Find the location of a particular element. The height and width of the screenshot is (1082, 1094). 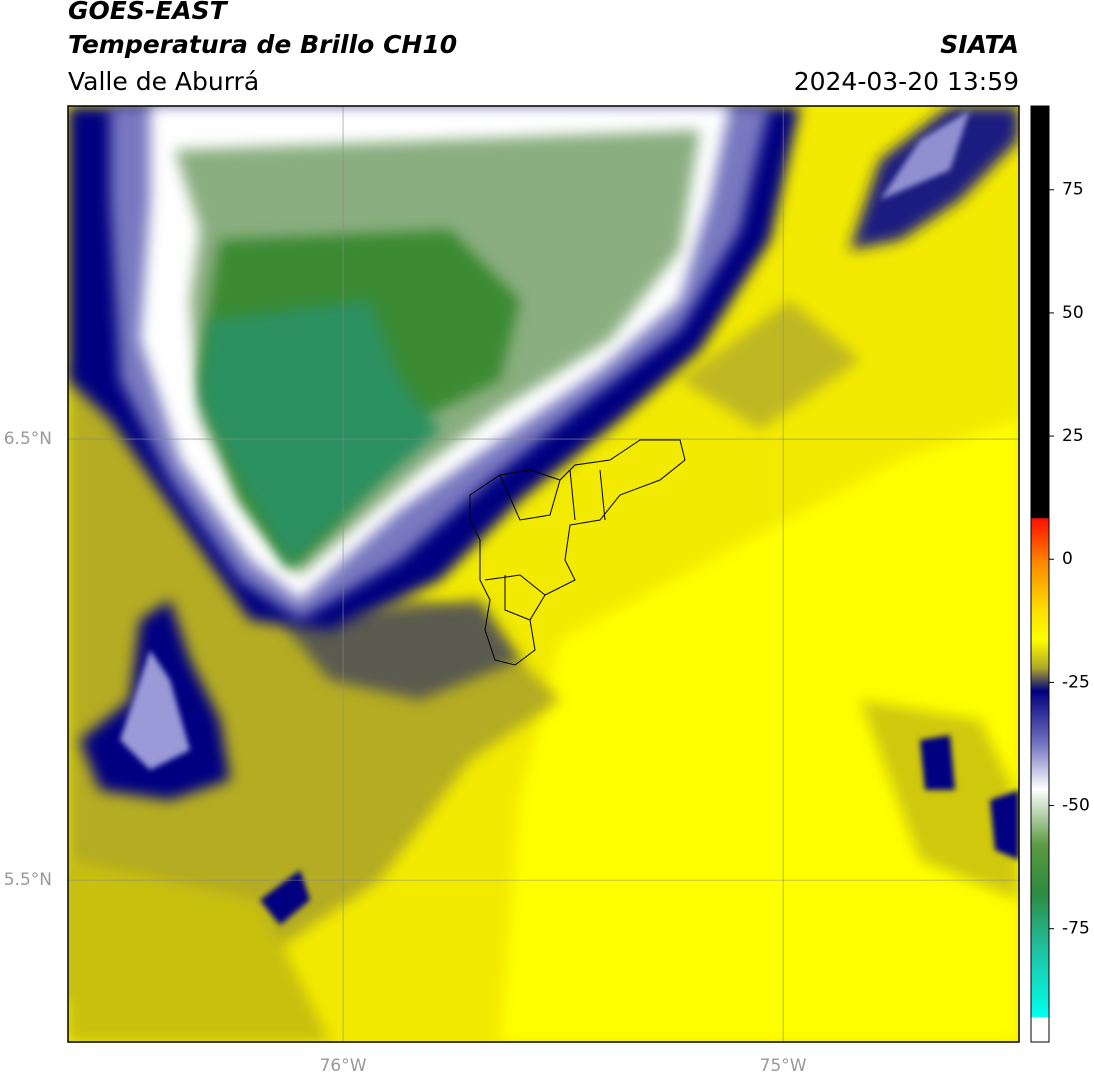

colorbar-tick-label: 25 is located at coordinates (1073, 436).